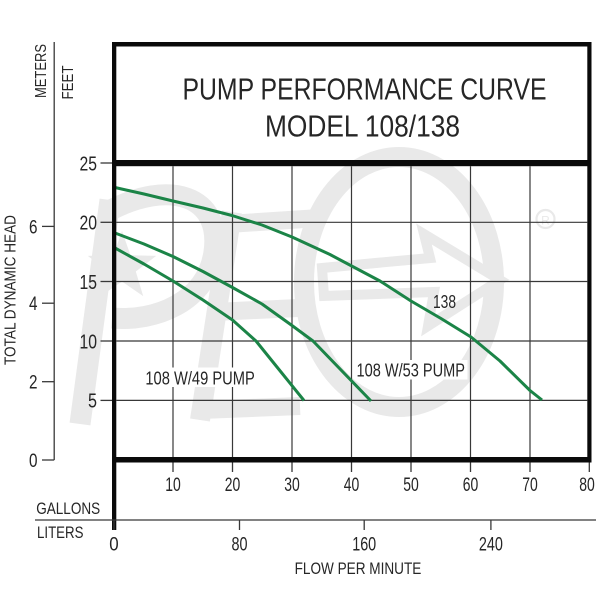  What do you see at coordinates (89, 283) in the screenshot?
I see `svg-text: 15` at bounding box center [89, 283].